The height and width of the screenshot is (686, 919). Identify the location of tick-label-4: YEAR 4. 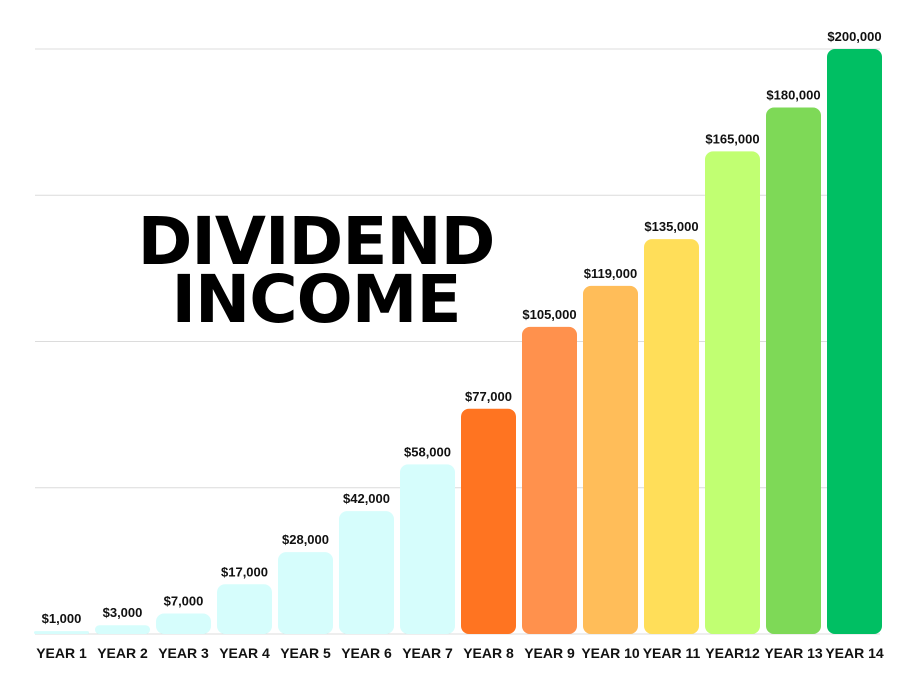
(244, 653).